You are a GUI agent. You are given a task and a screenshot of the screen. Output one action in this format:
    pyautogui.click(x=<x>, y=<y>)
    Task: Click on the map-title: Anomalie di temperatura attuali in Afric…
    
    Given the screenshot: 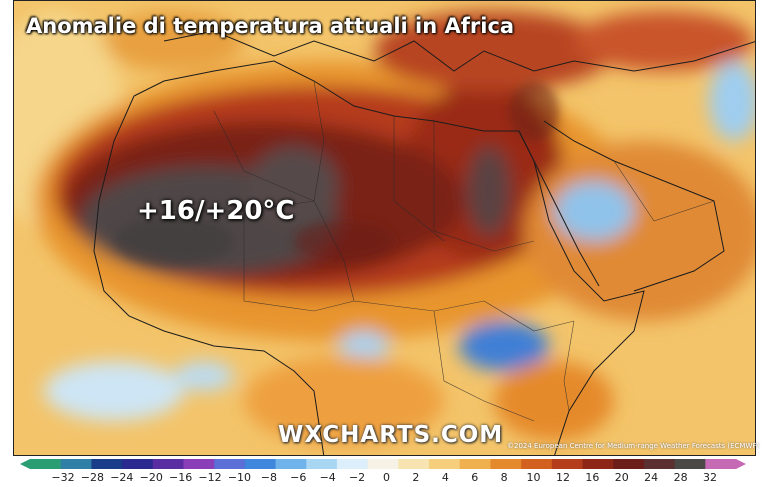 What is the action you would take?
    pyautogui.click(x=270, y=26)
    